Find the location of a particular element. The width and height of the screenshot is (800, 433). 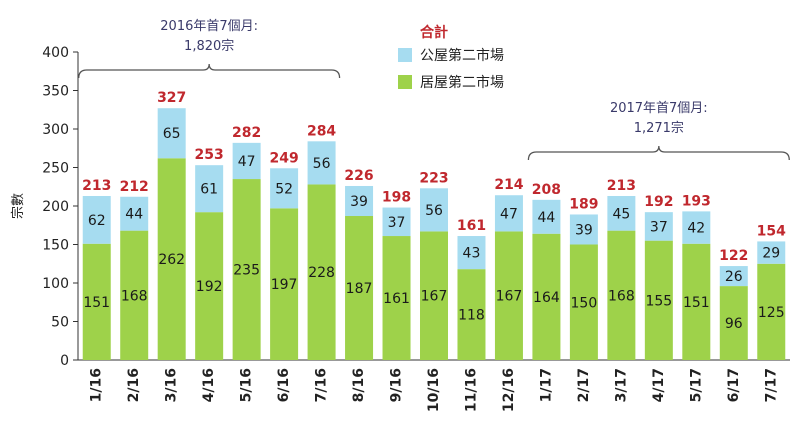

data-label-hos: 192 is located at coordinates (209, 287).